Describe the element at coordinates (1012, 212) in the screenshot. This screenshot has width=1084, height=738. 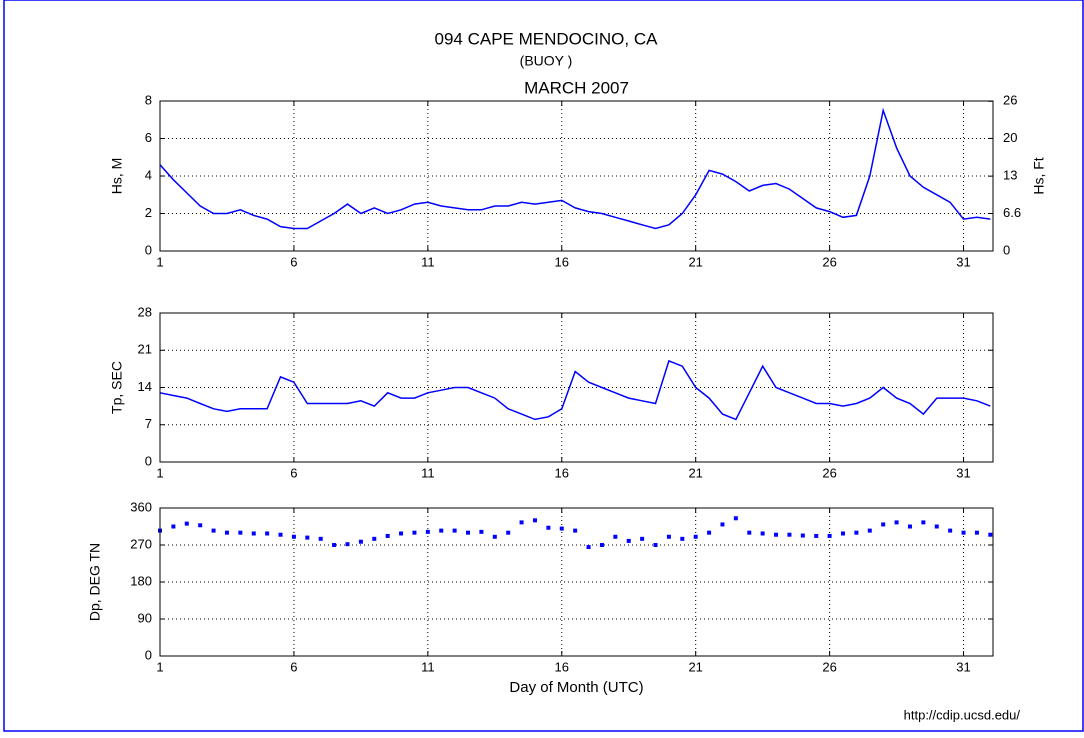
I see `y2-tick-label: 6.6` at that location.